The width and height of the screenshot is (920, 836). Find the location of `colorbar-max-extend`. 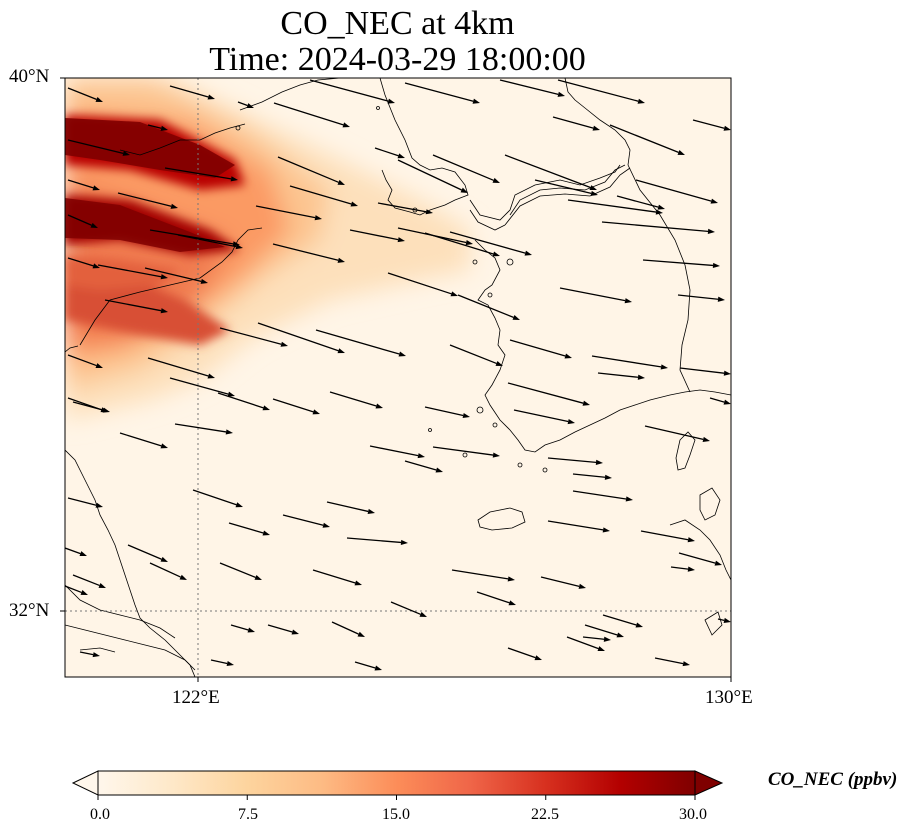

colorbar-max-extend is located at coordinates (709, 783).